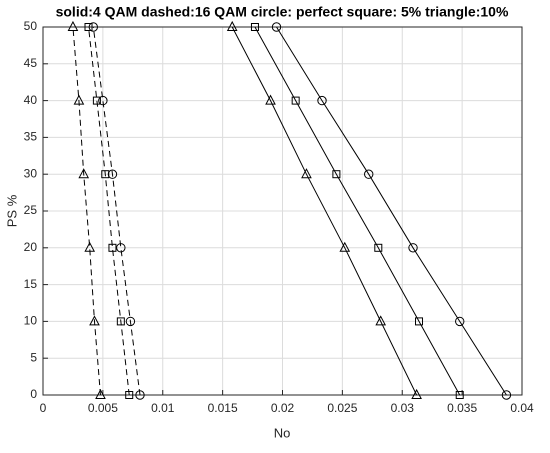 The image size is (550, 453). Describe the element at coordinates (31, 63) in the screenshot. I see `y-tick-label: 45` at that location.